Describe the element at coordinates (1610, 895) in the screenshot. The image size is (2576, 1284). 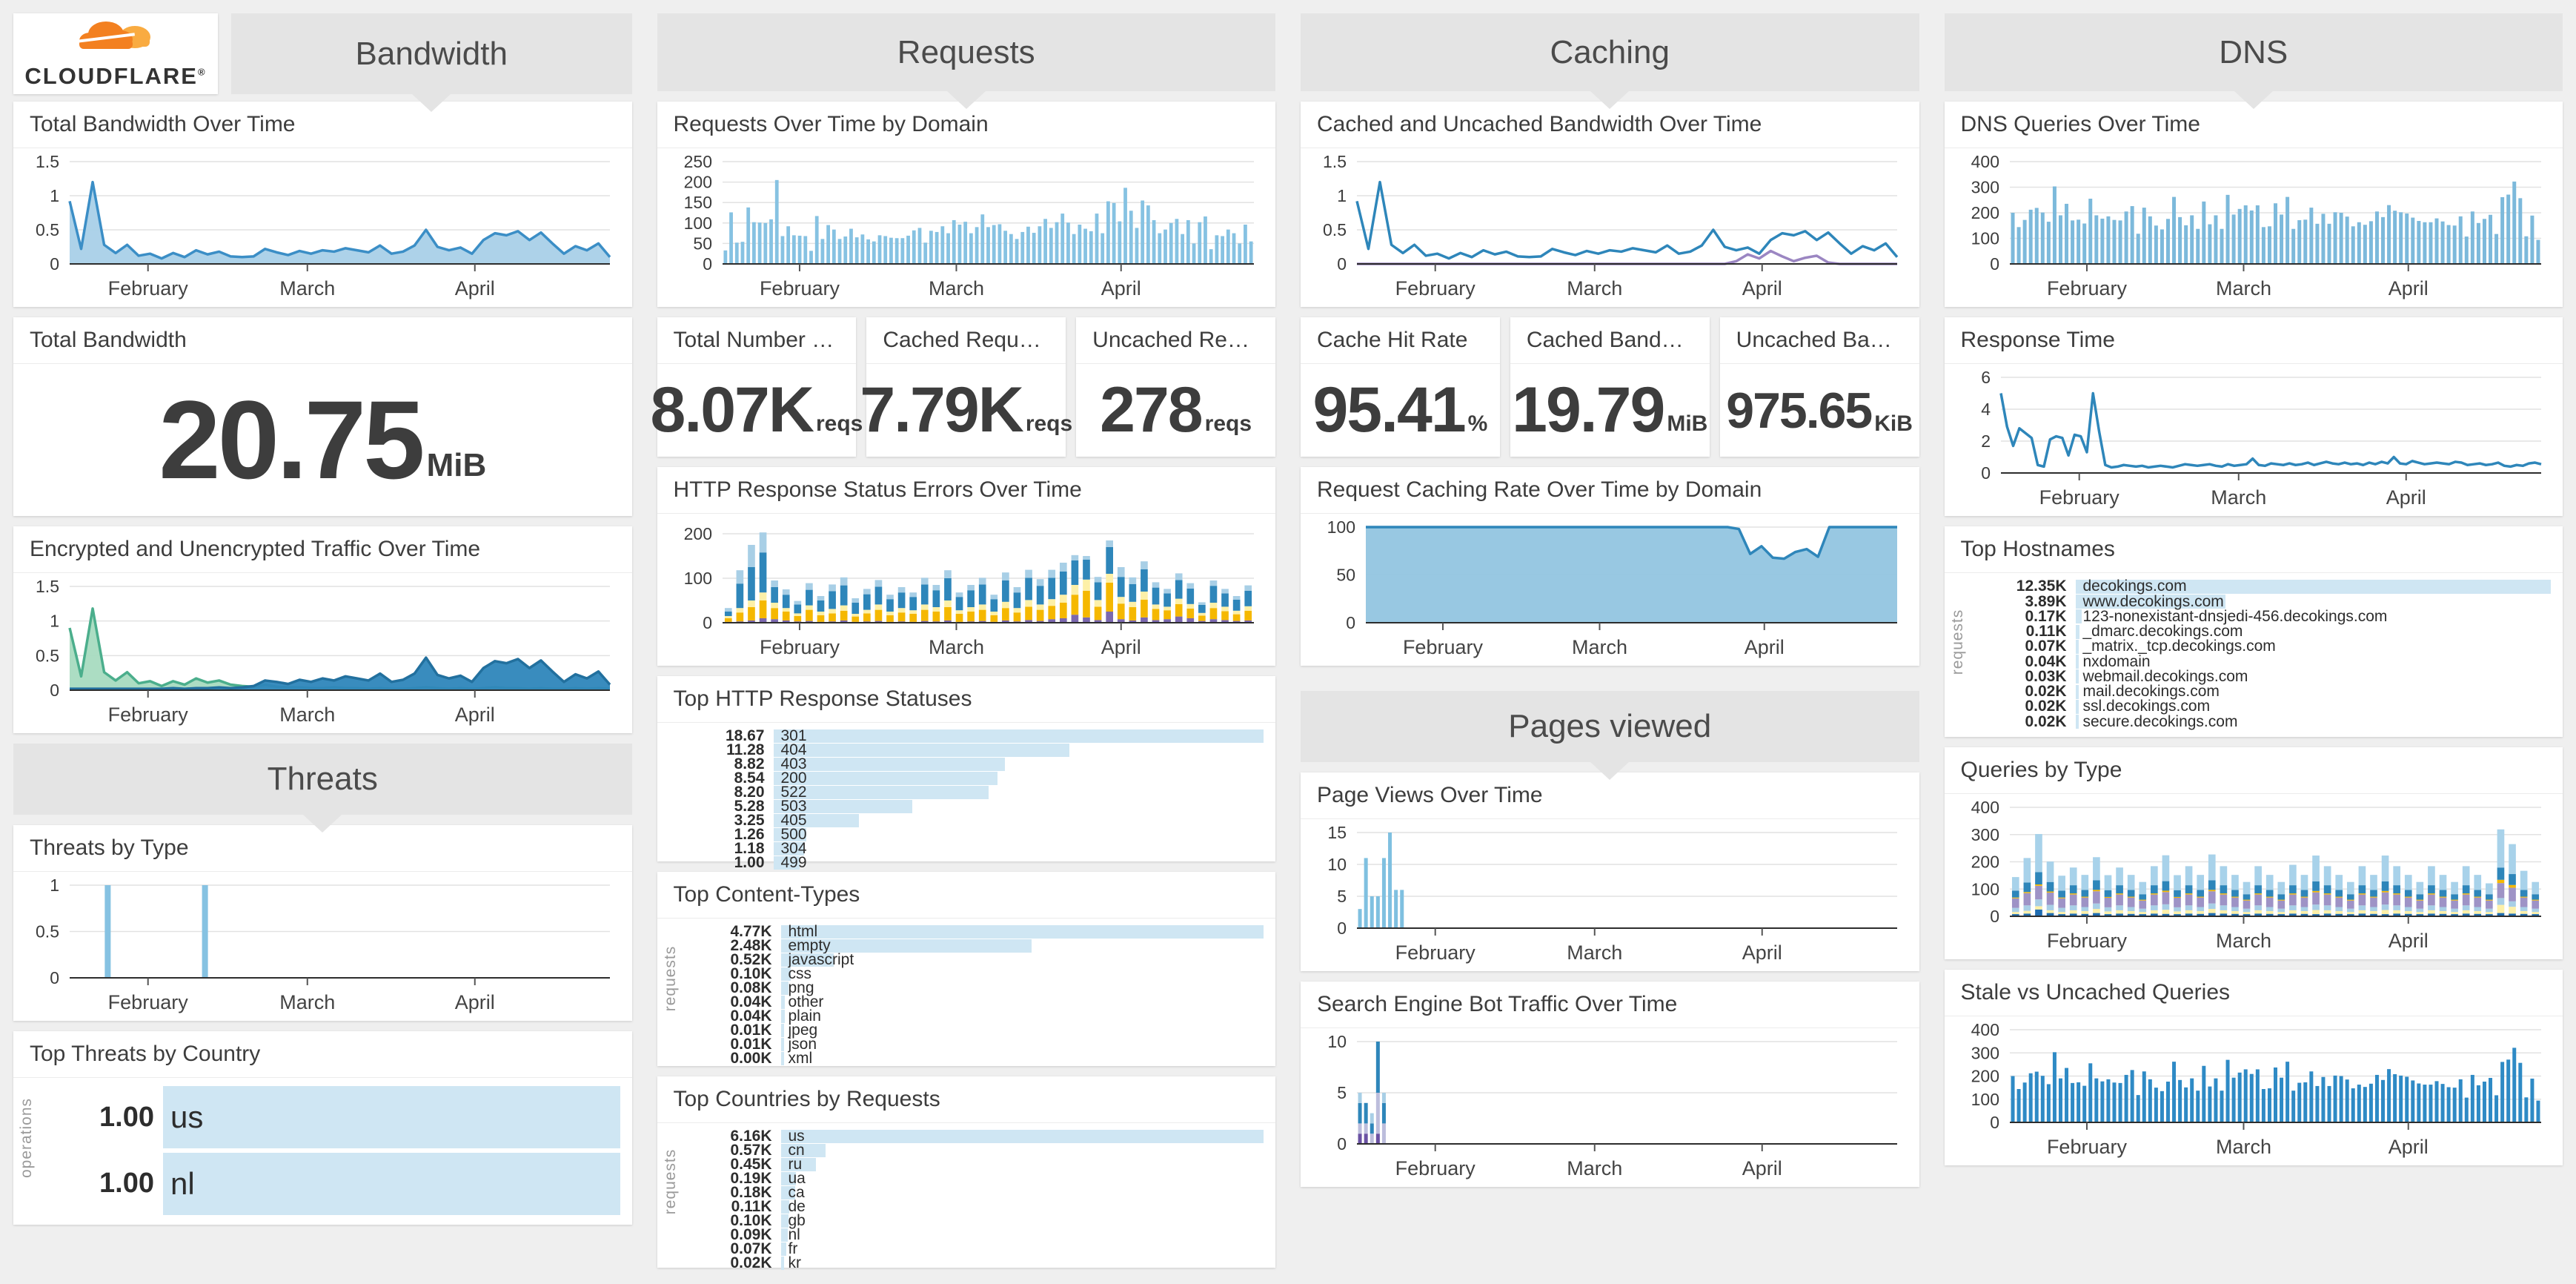
I see `page-views-chart: 0 5 10 15 February March April` at that location.